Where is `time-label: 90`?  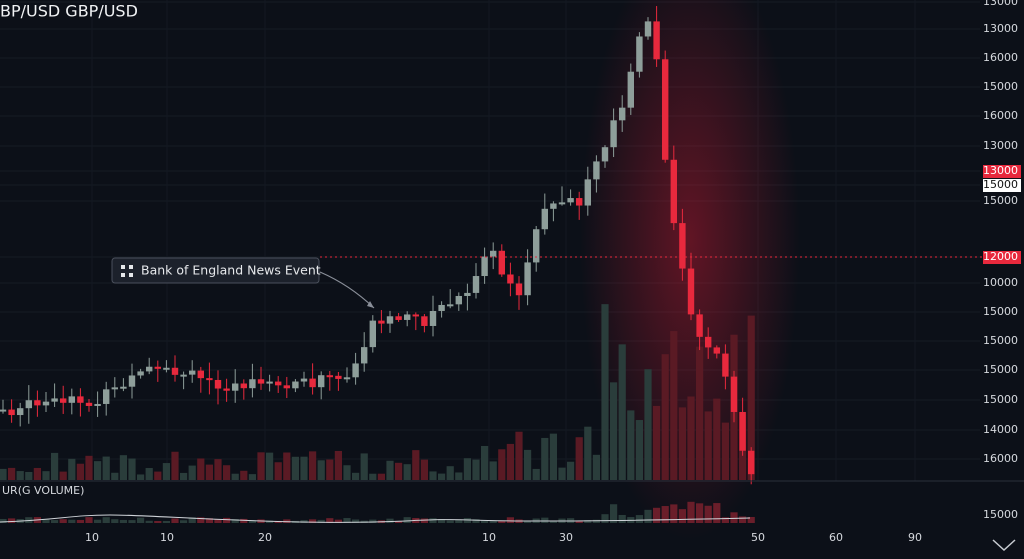 time-label: 90 is located at coordinates (915, 537).